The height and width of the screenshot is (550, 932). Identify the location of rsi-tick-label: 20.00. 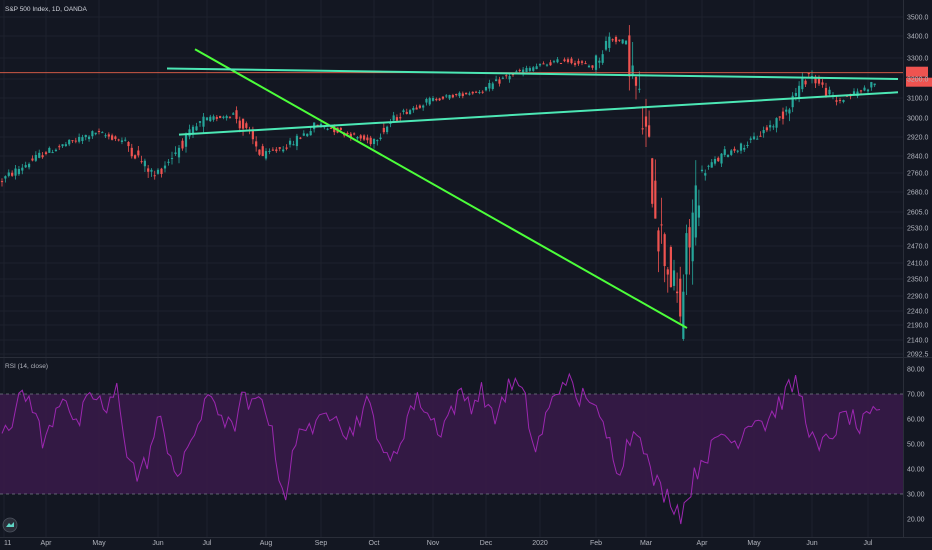
(916, 520).